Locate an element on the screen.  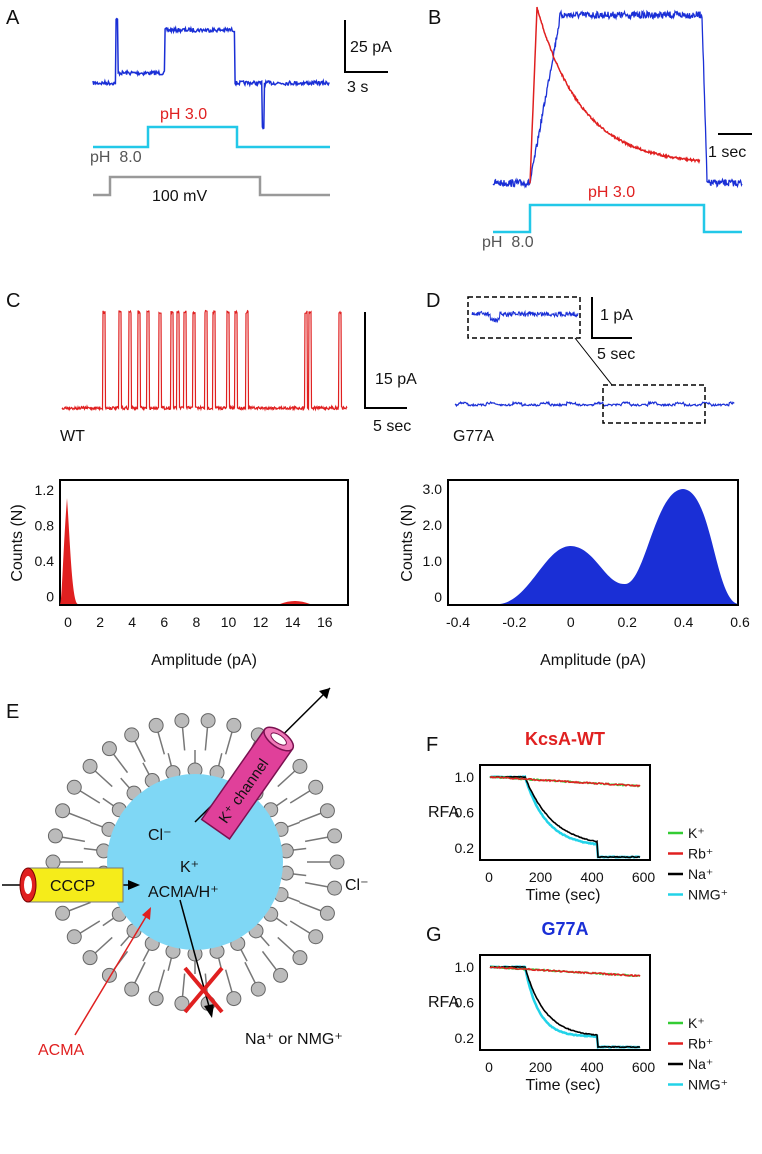
x-tick-label: 16 is located at coordinates (325, 622).